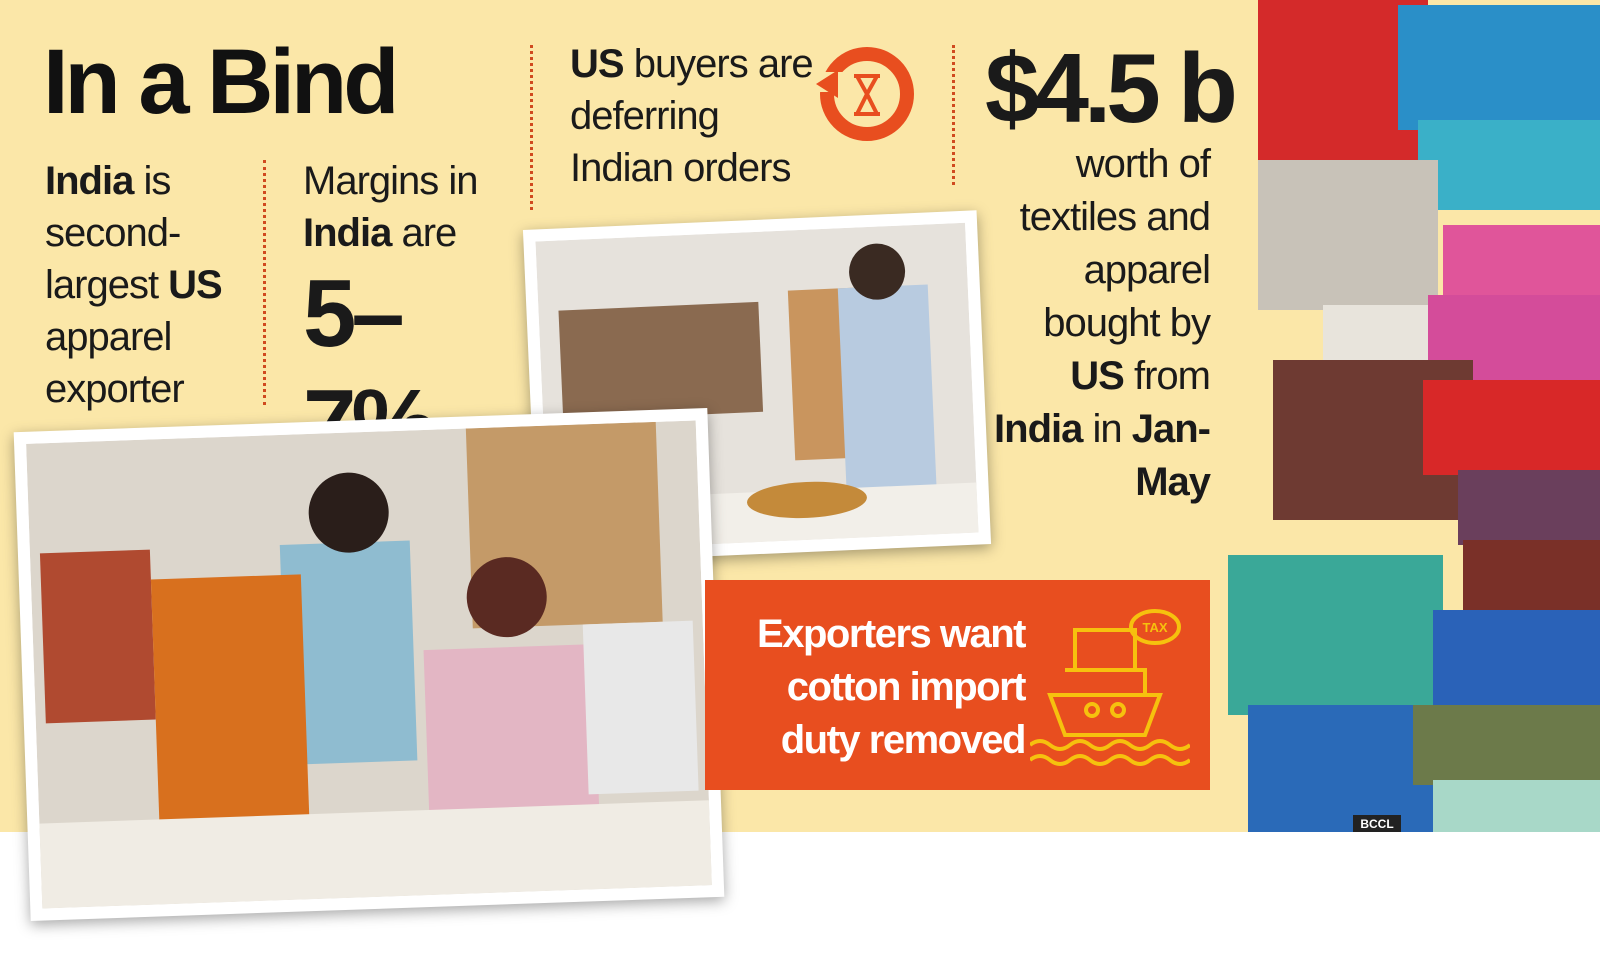 This screenshot has height=968, width=1600. What do you see at coordinates (1107, 429) in the screenshot?
I see `text: in` at bounding box center [1107, 429].